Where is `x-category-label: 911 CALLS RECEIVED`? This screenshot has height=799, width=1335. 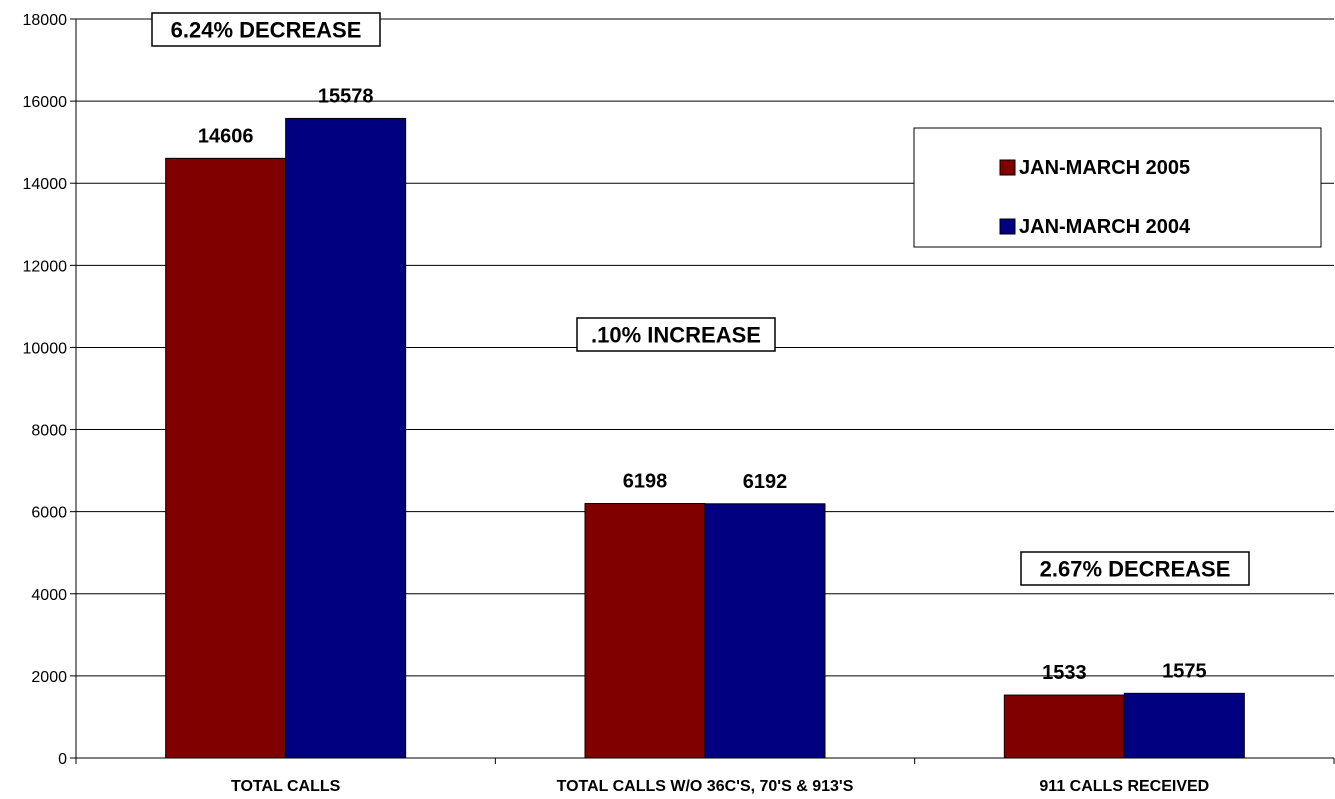
x-category-label: 911 CALLS RECEIVED is located at coordinates (1124, 786).